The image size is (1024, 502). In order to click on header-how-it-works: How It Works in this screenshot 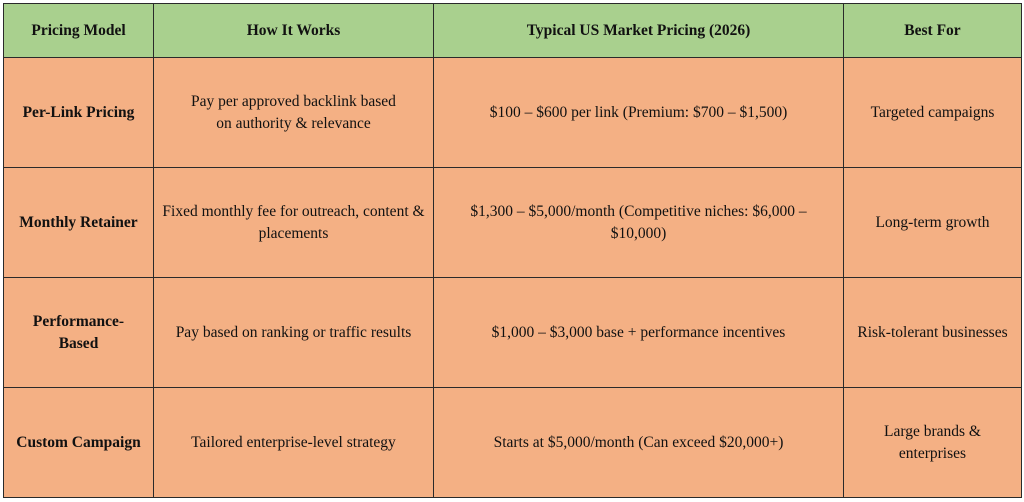, I will do `click(293, 30)`.